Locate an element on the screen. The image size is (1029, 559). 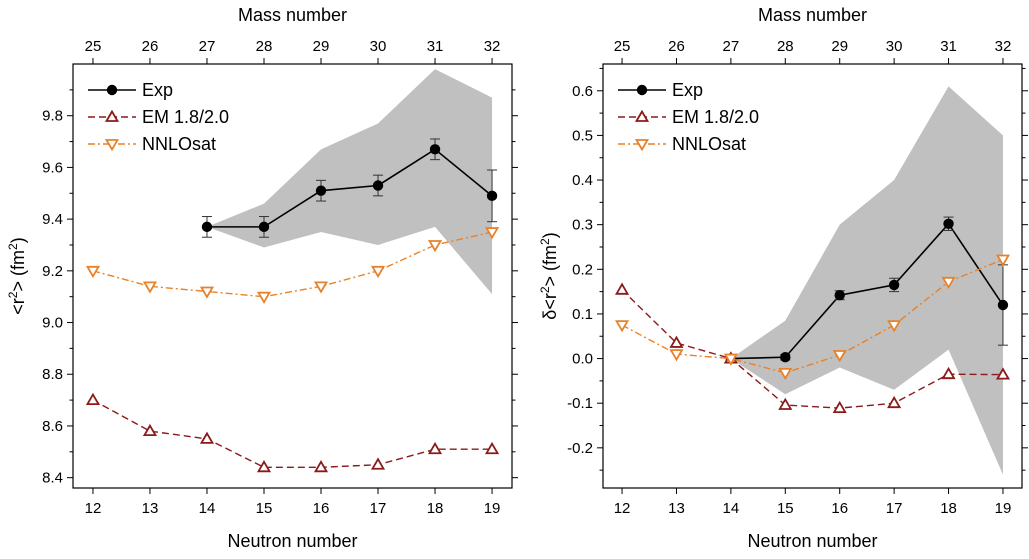
y-tick-label: 0.6 is located at coordinates (582, 91).